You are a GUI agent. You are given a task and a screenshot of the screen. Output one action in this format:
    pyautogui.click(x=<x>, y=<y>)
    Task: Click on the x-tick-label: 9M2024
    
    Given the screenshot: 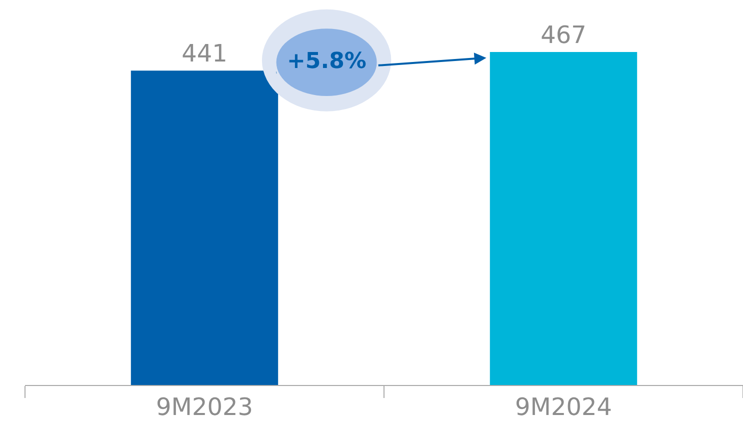 What is the action you would take?
    pyautogui.click(x=563, y=406)
    